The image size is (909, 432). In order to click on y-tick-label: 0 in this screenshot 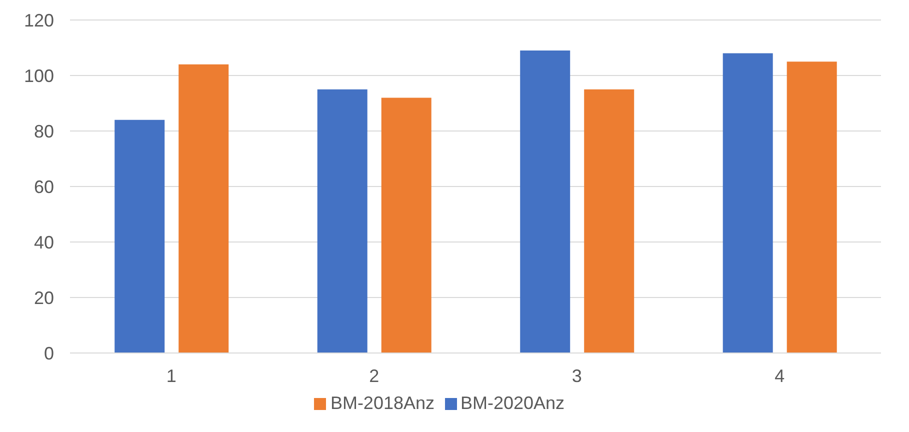, I will do `click(49, 353)`.